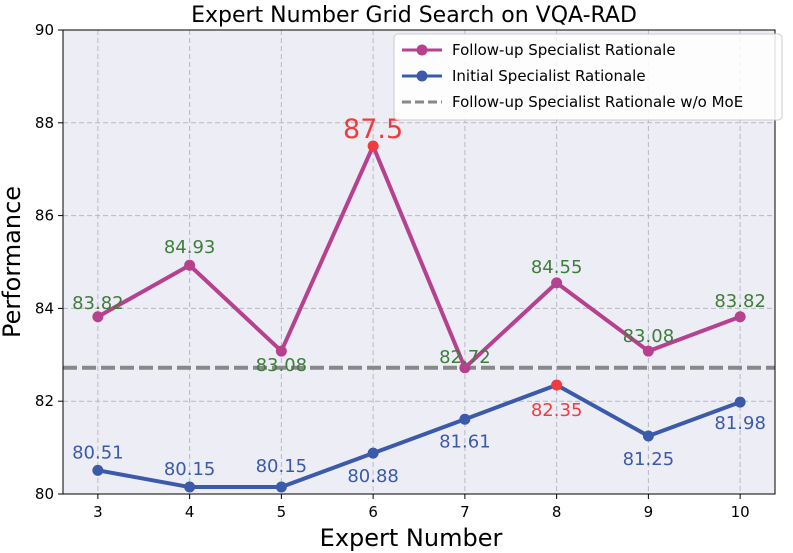 This screenshot has width=793, height=553. I want to click on y-axis-label: Performance, so click(13, 262).